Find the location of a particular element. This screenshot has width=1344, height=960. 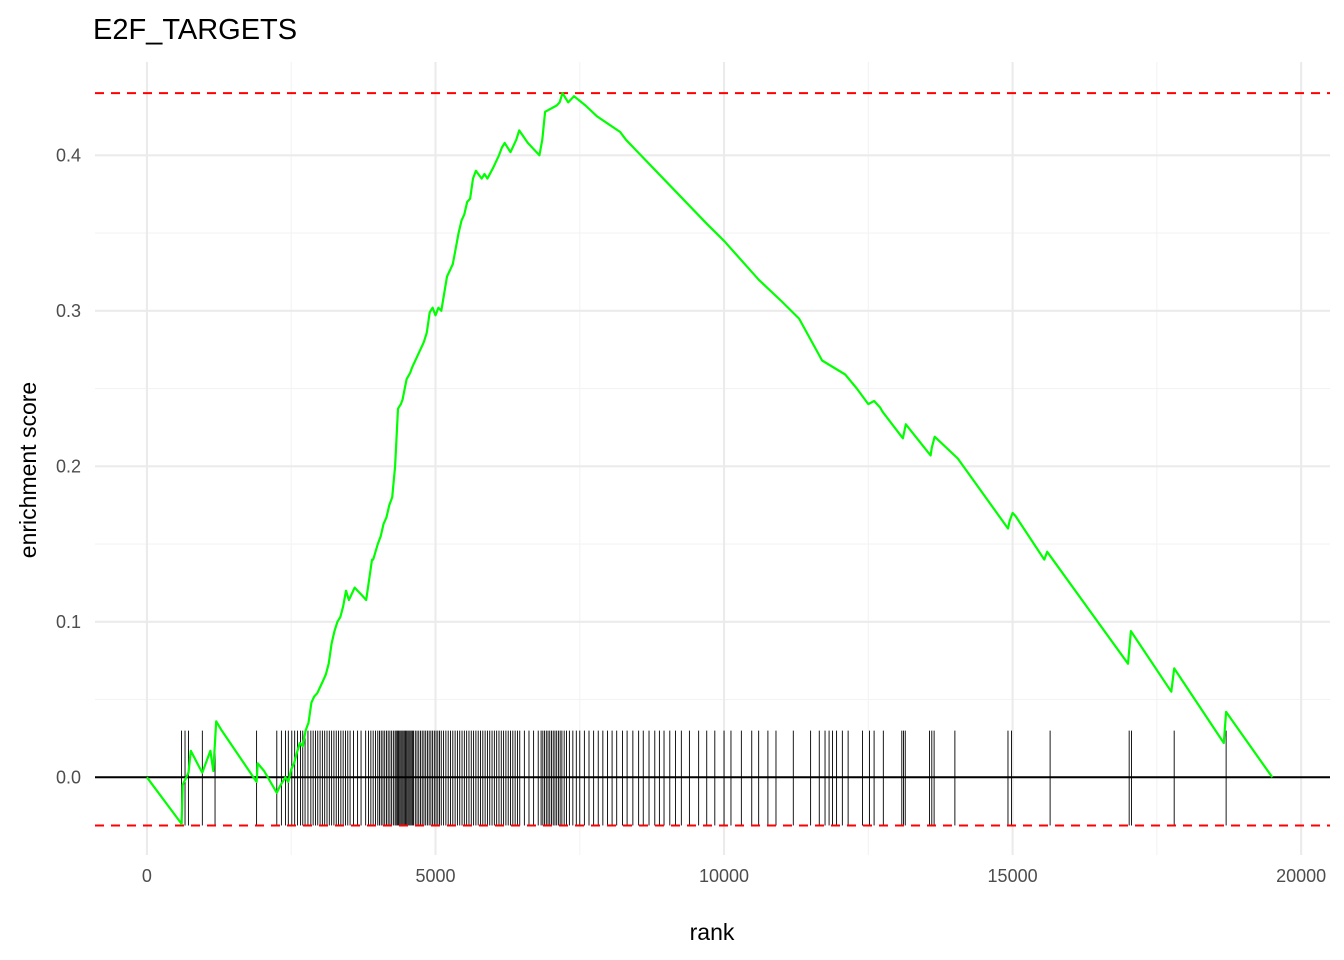

y-tick-label: 0.2 is located at coordinates (68, 466).